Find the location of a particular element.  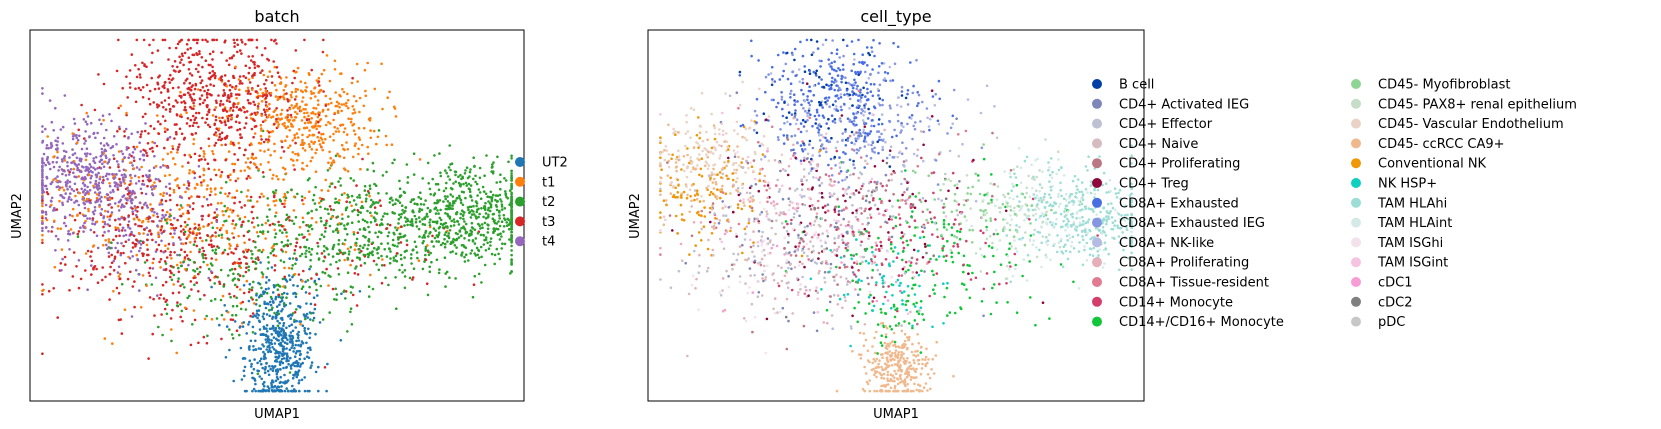

point-cd4-proliferating is located at coordinates (887, 185).